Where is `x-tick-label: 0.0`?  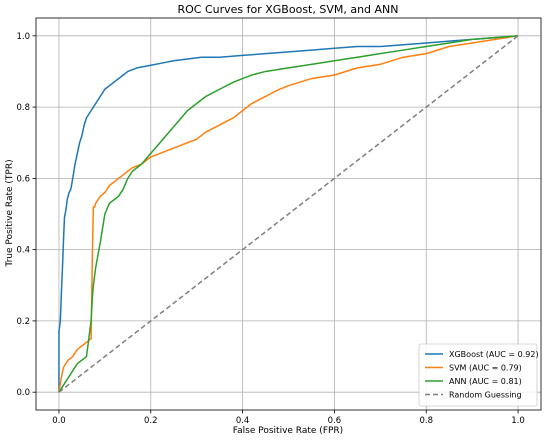 x-tick-label: 0.0 is located at coordinates (59, 421).